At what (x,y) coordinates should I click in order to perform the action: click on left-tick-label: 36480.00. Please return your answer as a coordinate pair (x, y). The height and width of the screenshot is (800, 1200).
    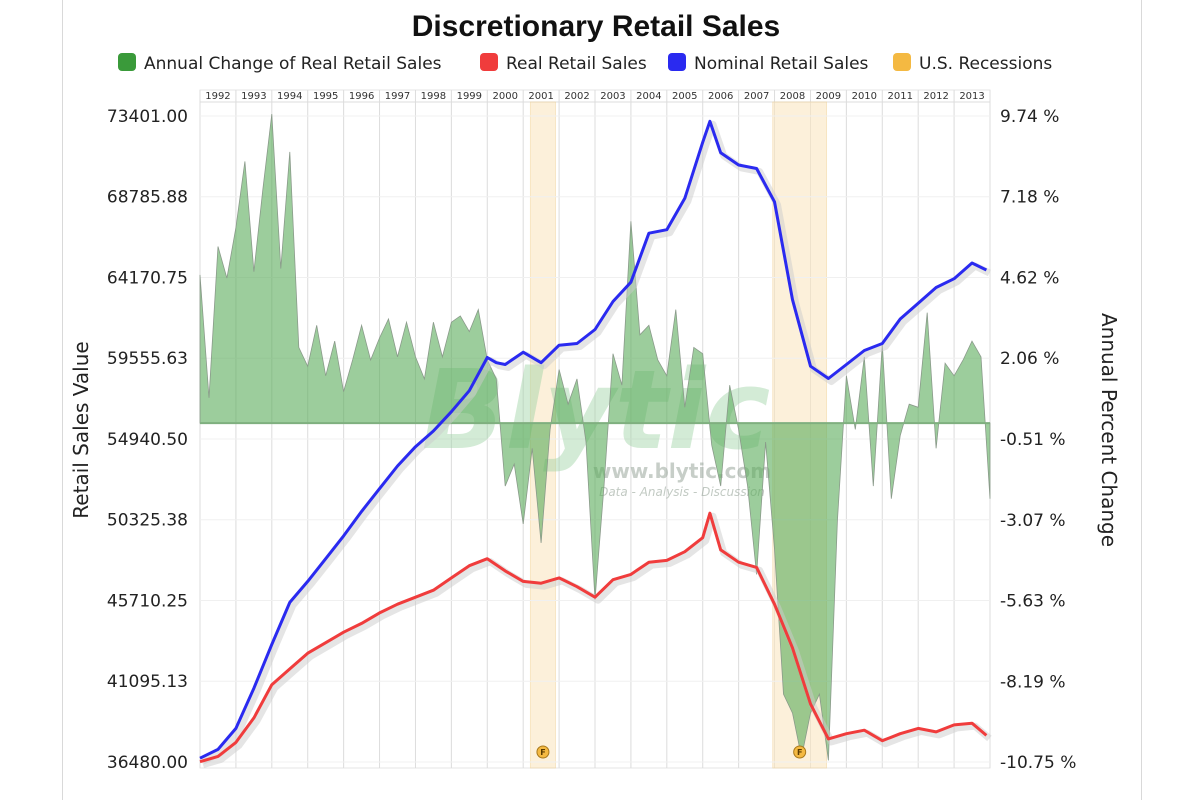
    Looking at the image, I should click on (147, 763).